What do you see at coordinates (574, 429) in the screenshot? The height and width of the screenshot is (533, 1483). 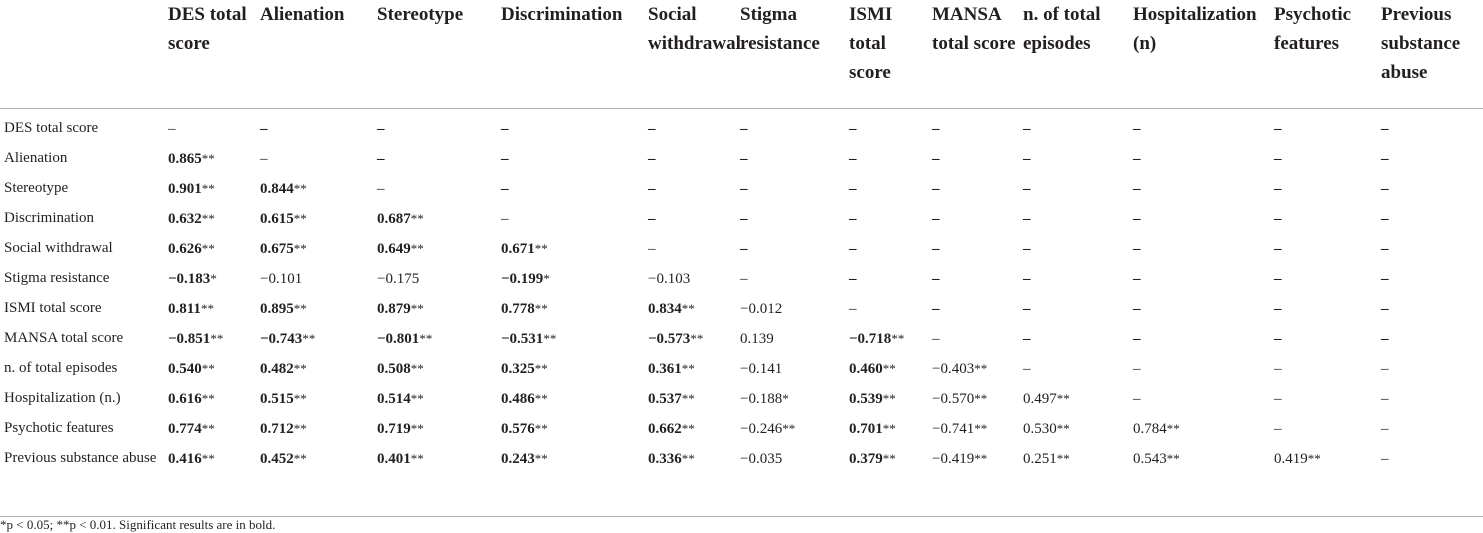 I see `table-cell: 0.576**` at bounding box center [574, 429].